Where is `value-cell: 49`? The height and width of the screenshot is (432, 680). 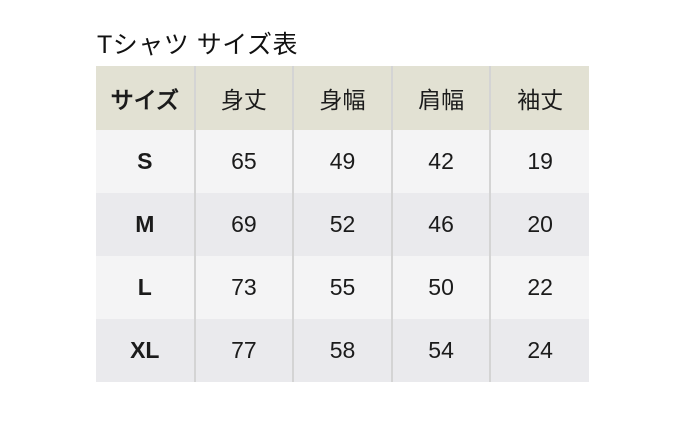
value-cell: 49 is located at coordinates (343, 161).